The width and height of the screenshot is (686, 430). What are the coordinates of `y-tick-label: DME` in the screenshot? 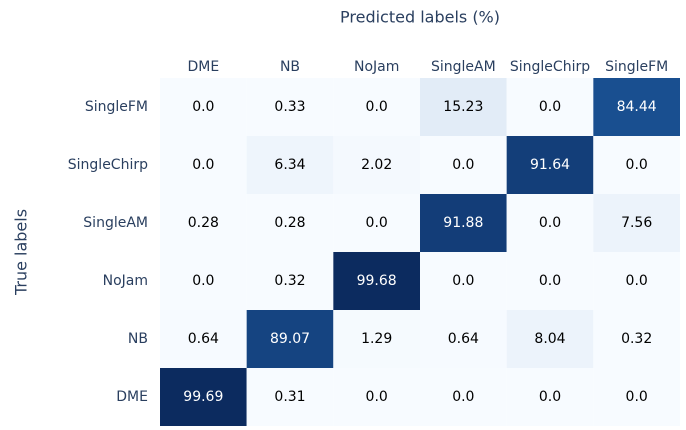 It's located at (132, 397).